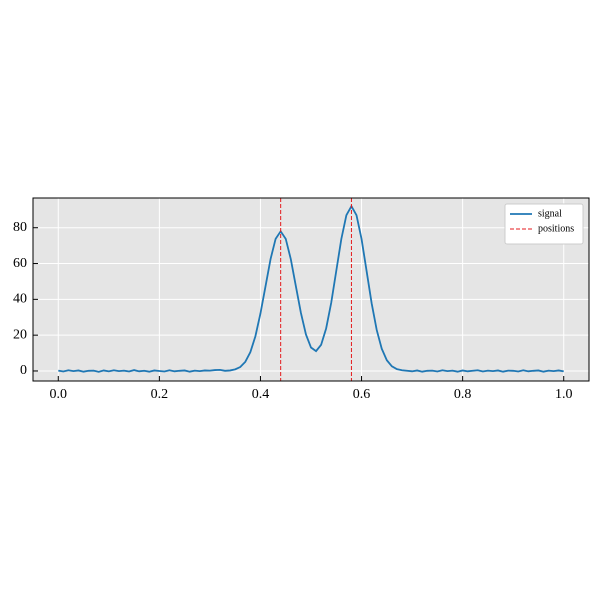 The height and width of the screenshot is (605, 600). What do you see at coordinates (20, 263) in the screenshot?
I see `y-tick-label: 60` at bounding box center [20, 263].